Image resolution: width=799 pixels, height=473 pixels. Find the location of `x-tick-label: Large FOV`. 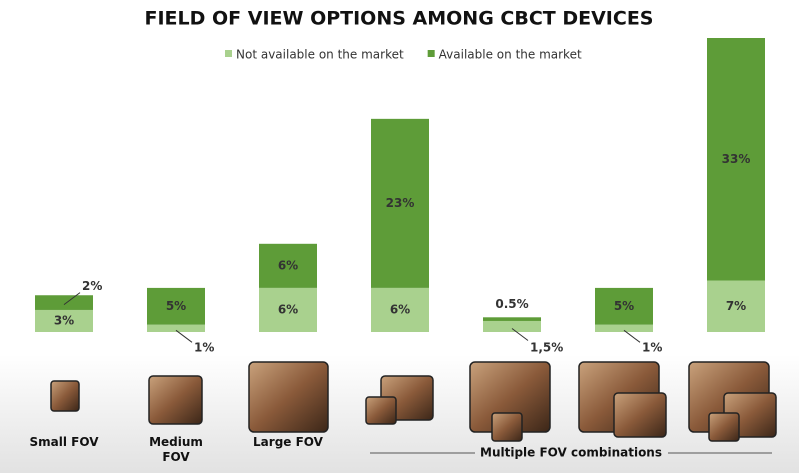

x-tick-label: Large FOV is located at coordinates (288, 442).